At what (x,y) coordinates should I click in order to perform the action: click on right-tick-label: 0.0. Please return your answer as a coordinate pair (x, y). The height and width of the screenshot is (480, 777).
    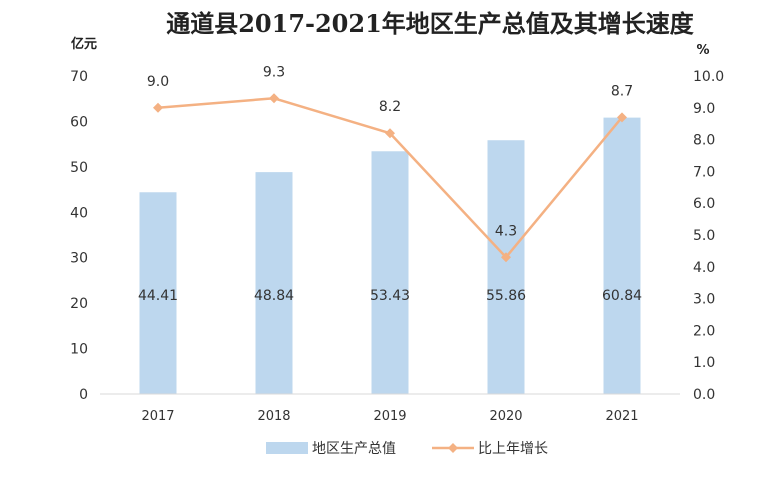
    Looking at the image, I should click on (704, 395).